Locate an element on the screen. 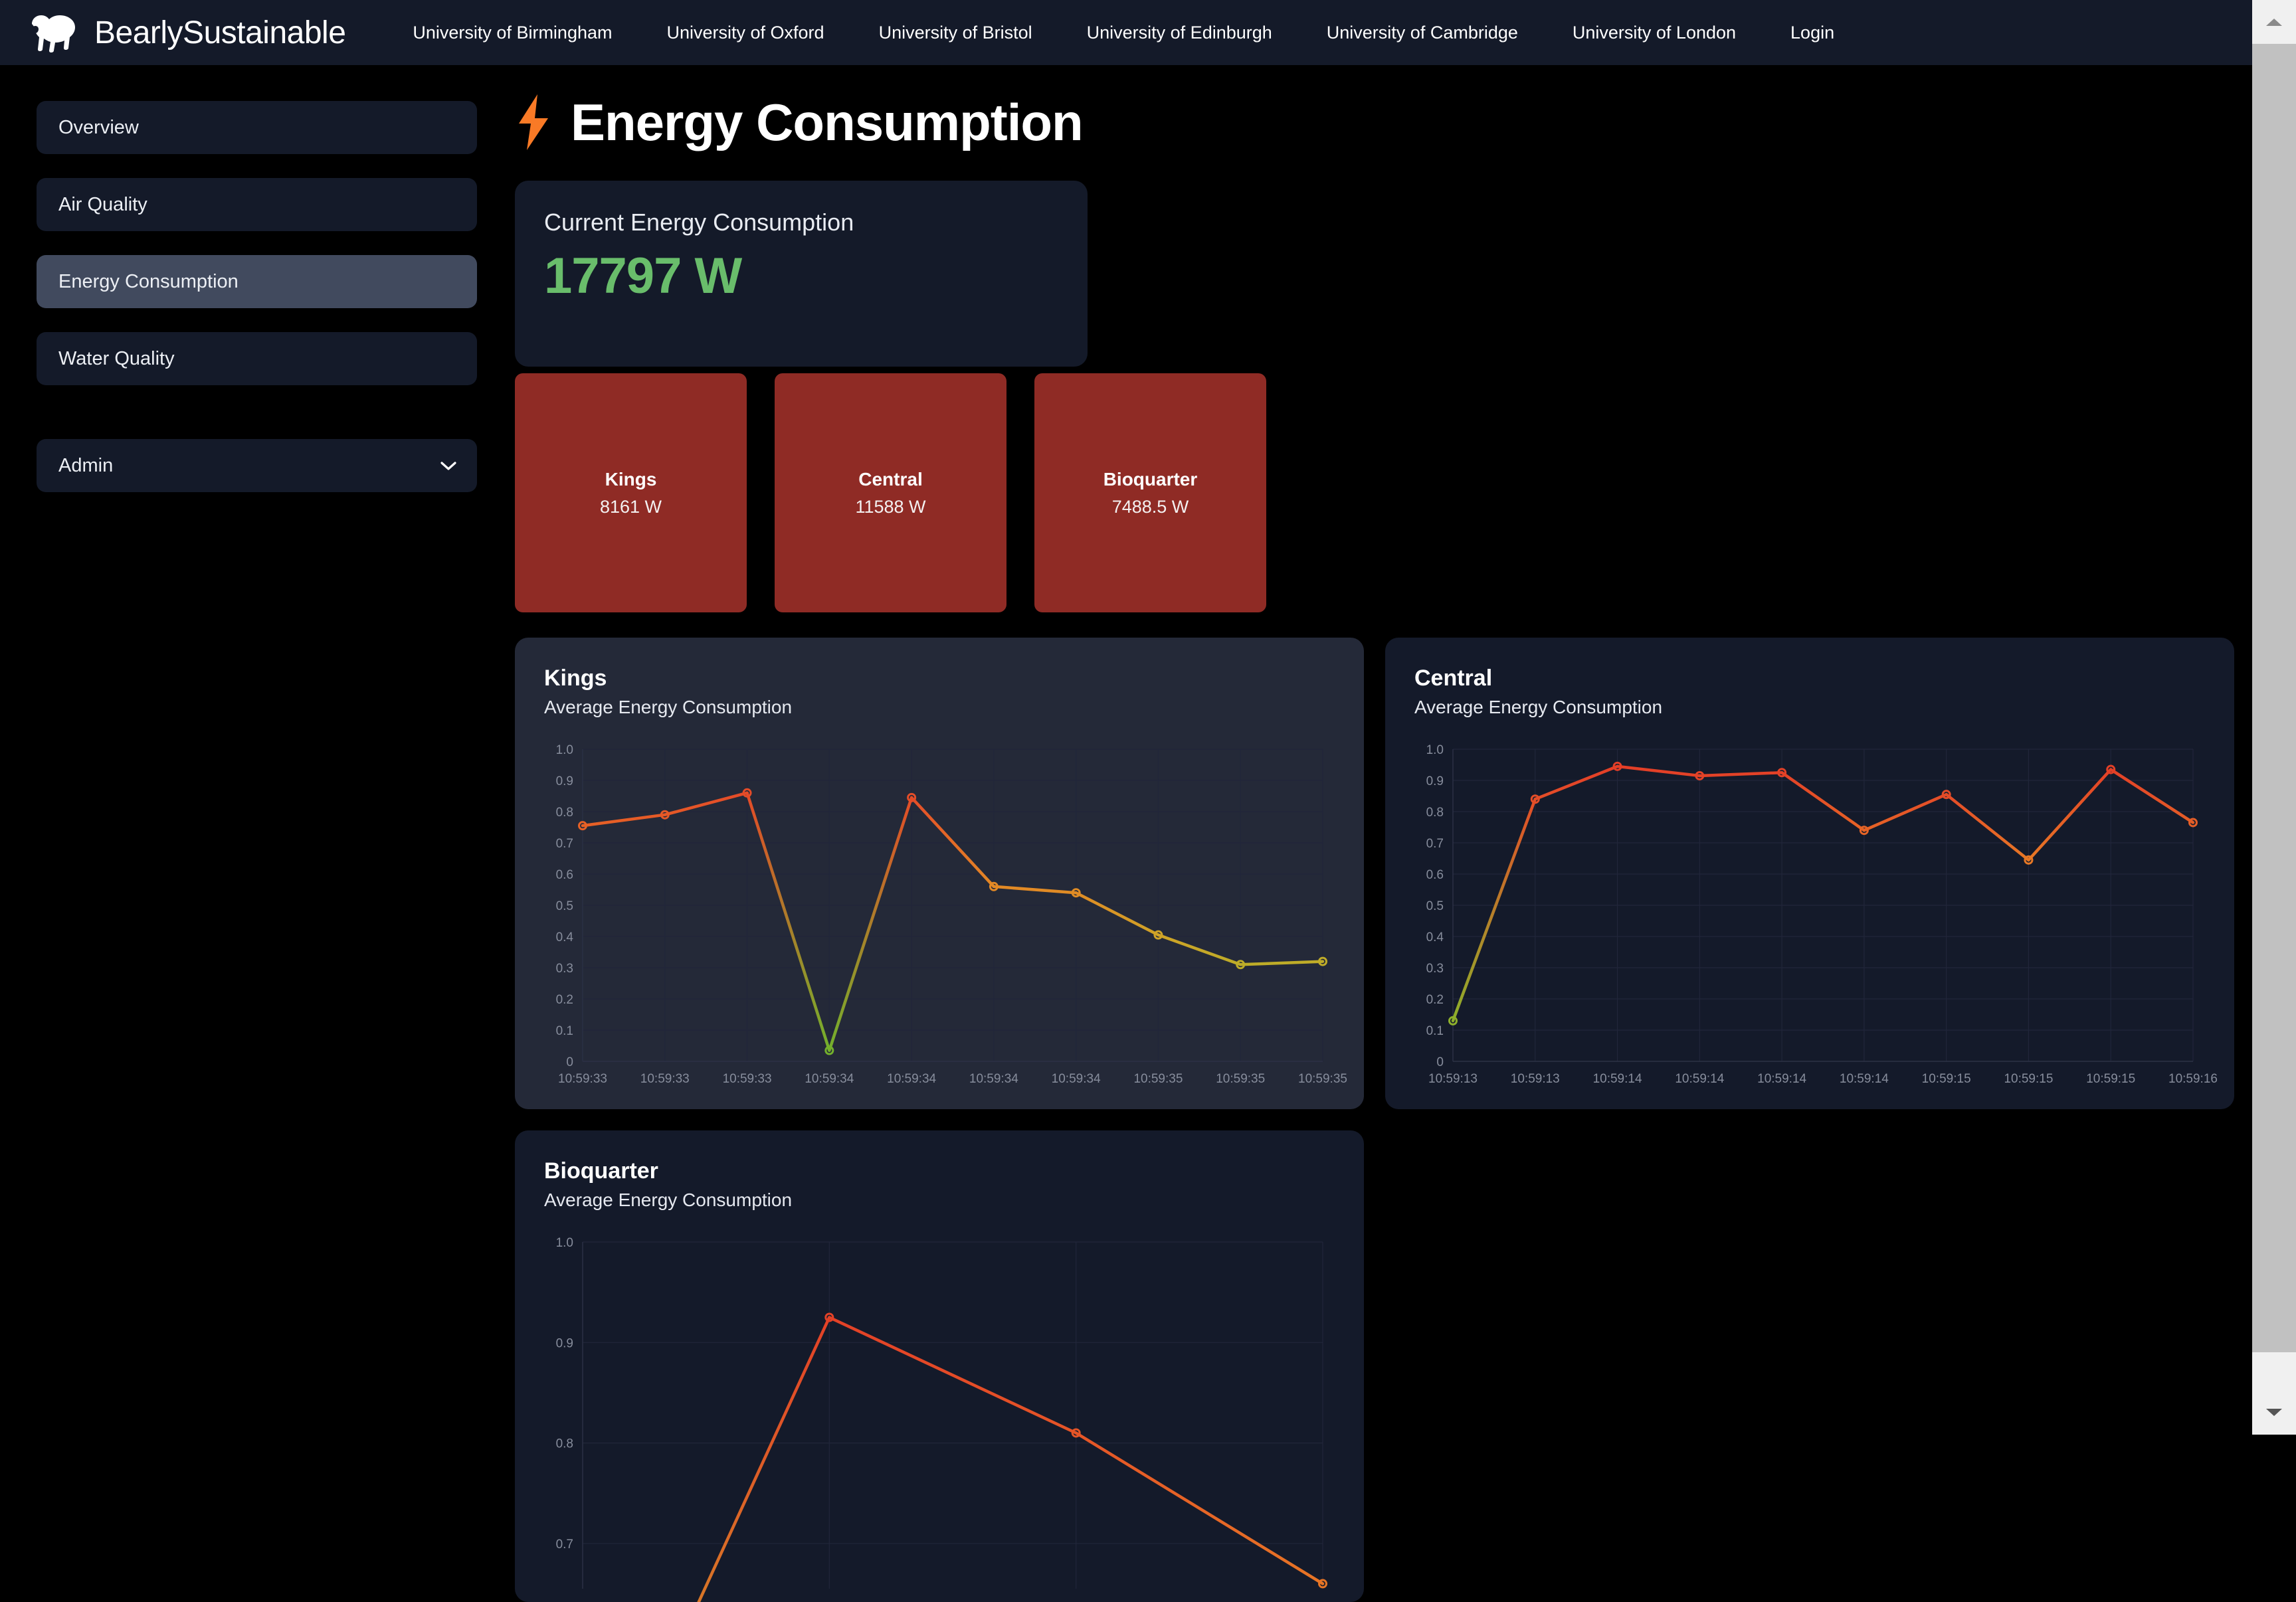 This screenshot has width=2296, height=1602. stat-card-name: Kings is located at coordinates (631, 479).